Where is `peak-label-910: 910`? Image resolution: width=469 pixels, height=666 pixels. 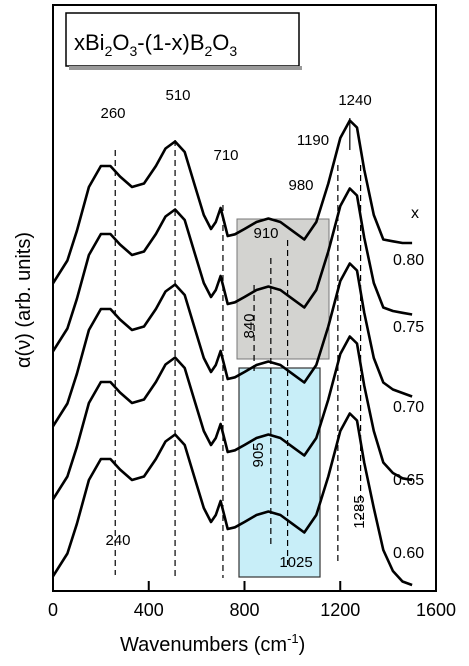 peak-label-910: 910 is located at coordinates (265, 233).